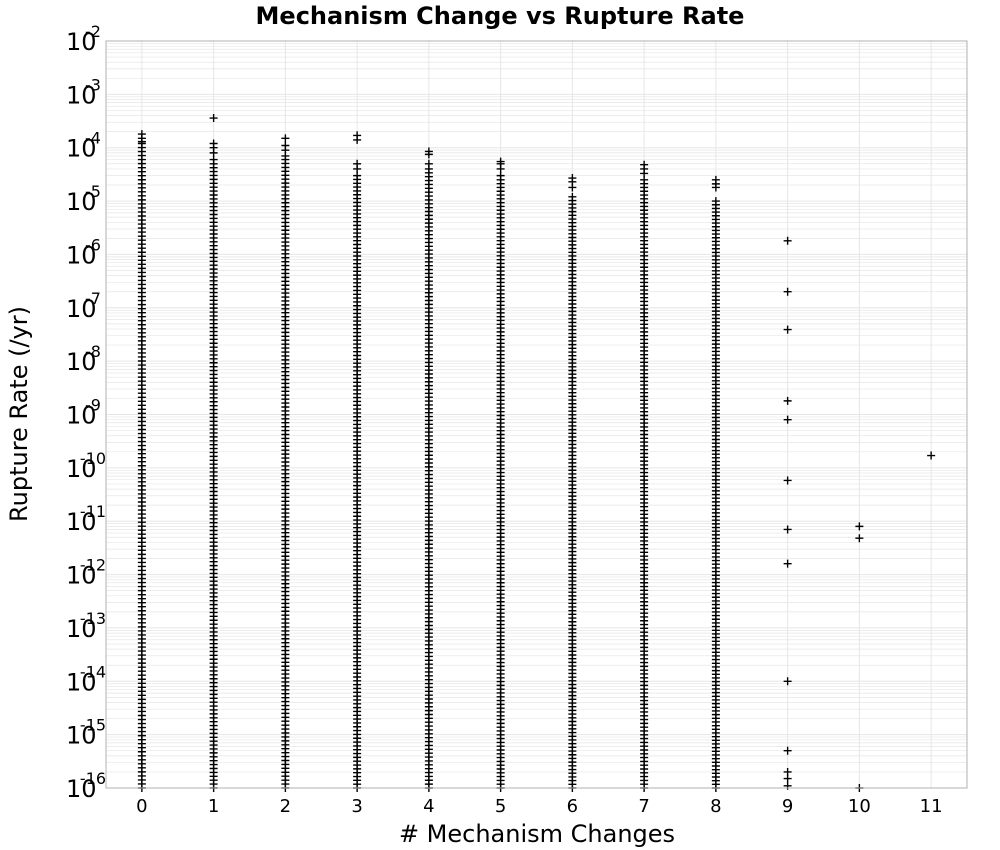 Image resolution: width=1000 pixels, height=850 pixels. Describe the element at coordinates (93, 138) in the screenshot. I see `y-tick-exponent: -4` at that location.